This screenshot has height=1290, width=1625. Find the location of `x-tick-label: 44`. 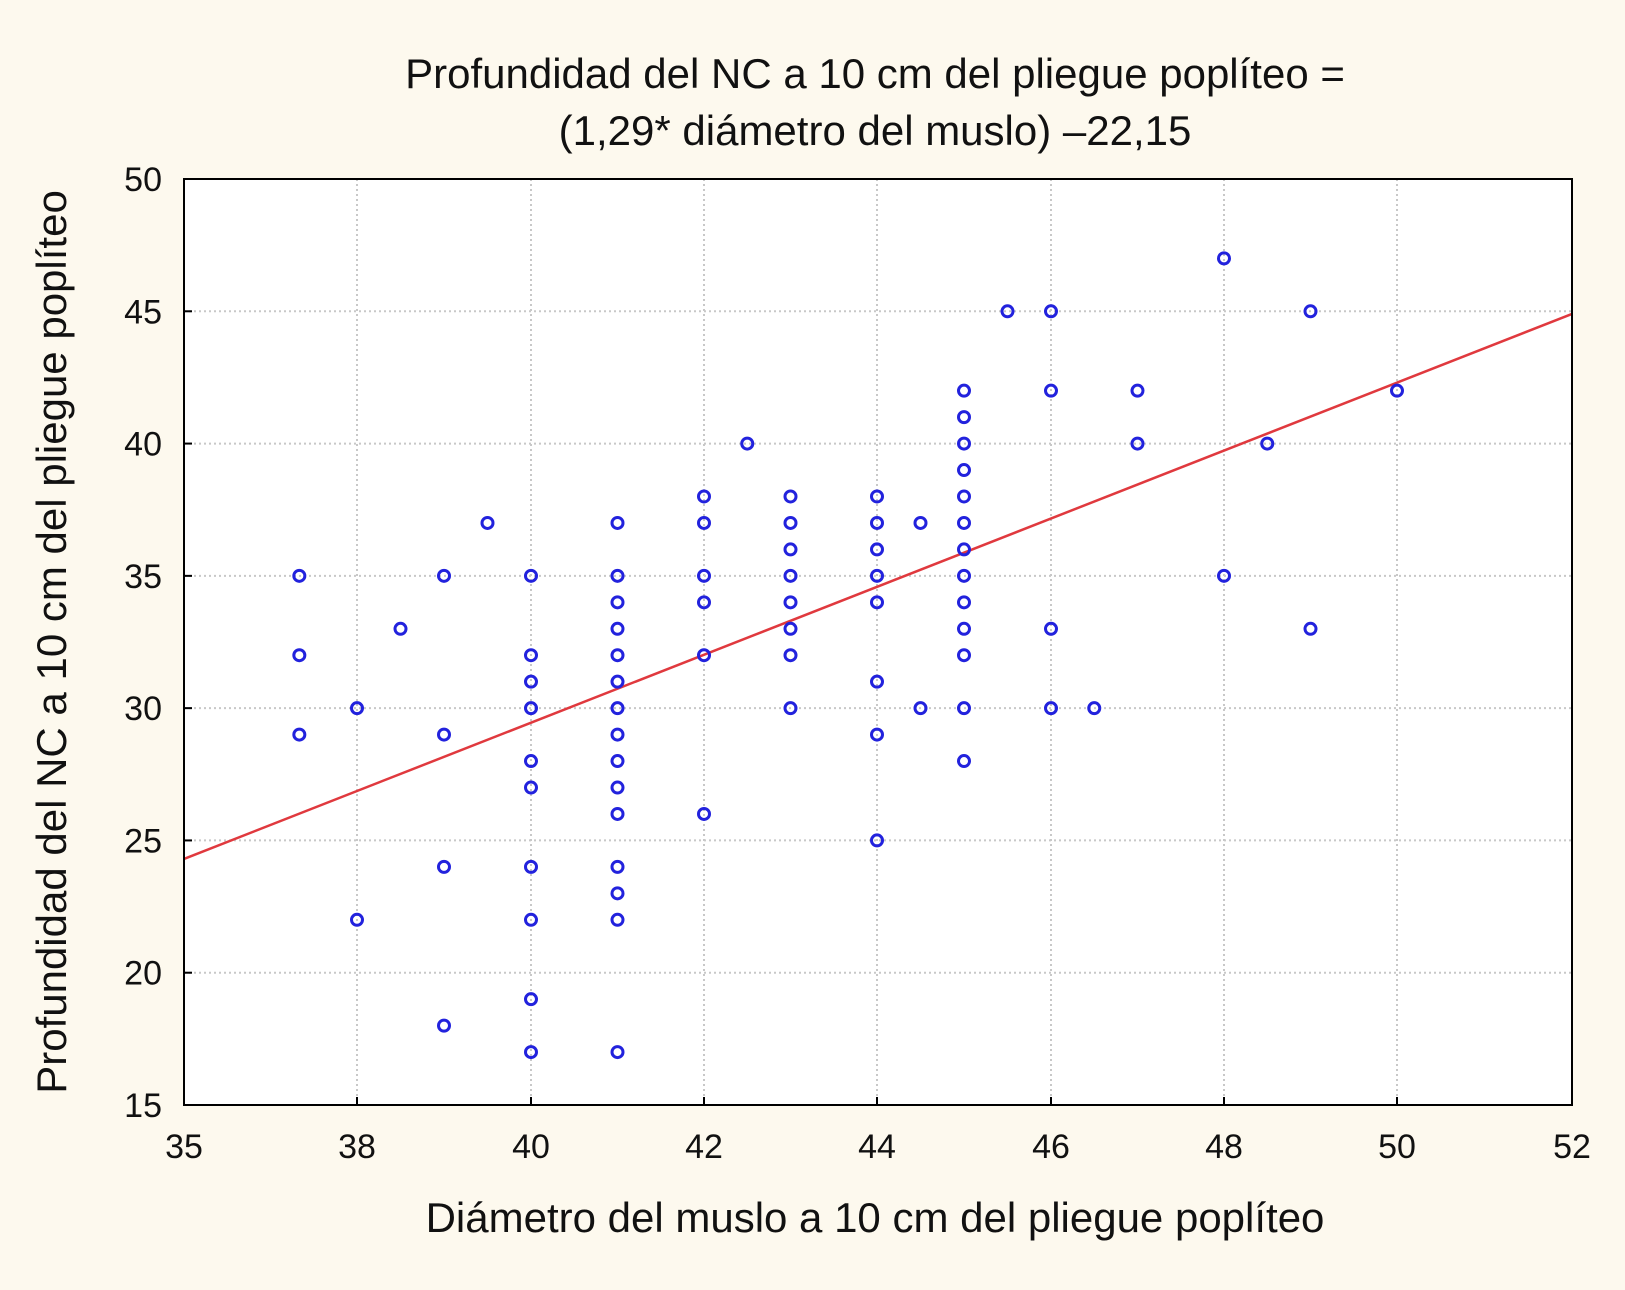

x-tick-label: 44 is located at coordinates (877, 1147).